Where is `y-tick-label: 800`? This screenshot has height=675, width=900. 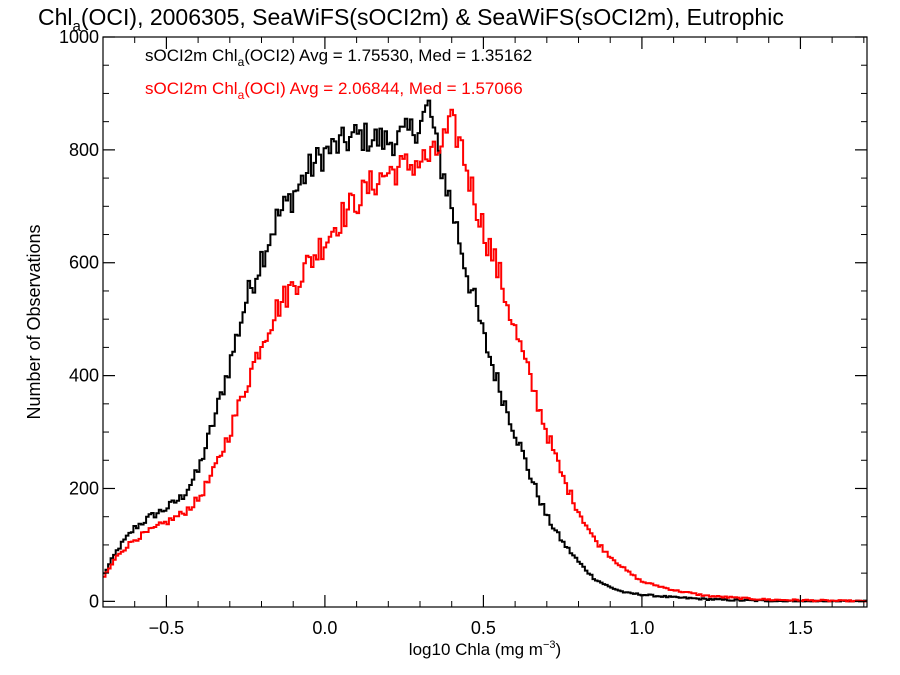 y-tick-label: 800 is located at coordinates (84, 150).